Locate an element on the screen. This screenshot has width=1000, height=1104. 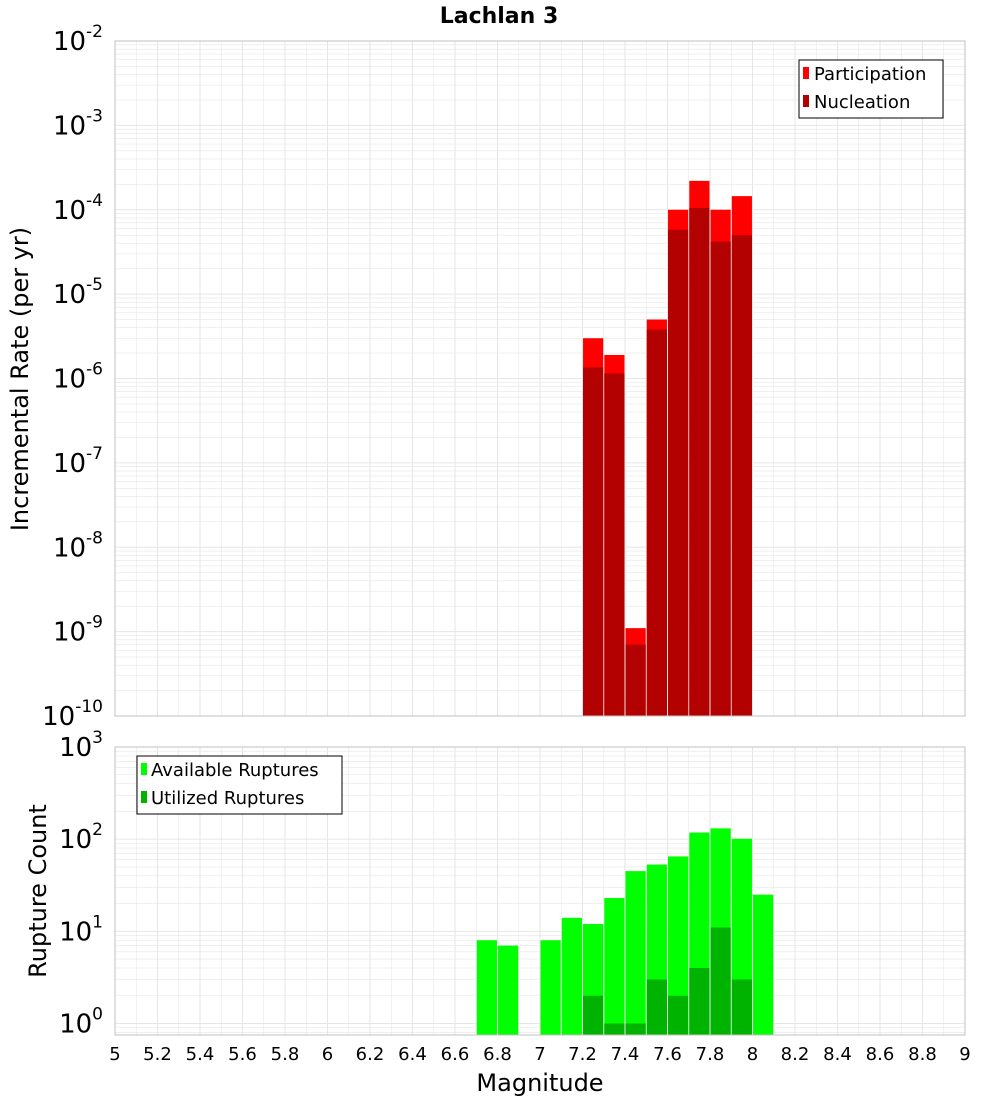
bottom-legend: Available Ruptures Utilized Ruptures is located at coordinates (239, 785).